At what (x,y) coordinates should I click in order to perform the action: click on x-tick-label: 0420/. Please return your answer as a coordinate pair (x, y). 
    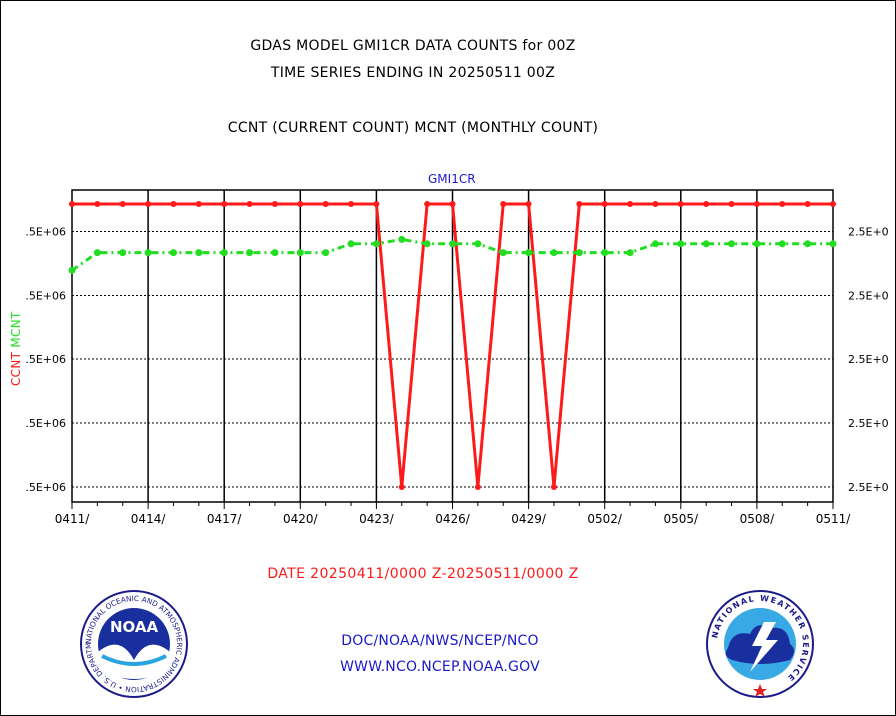
    Looking at the image, I should click on (301, 519).